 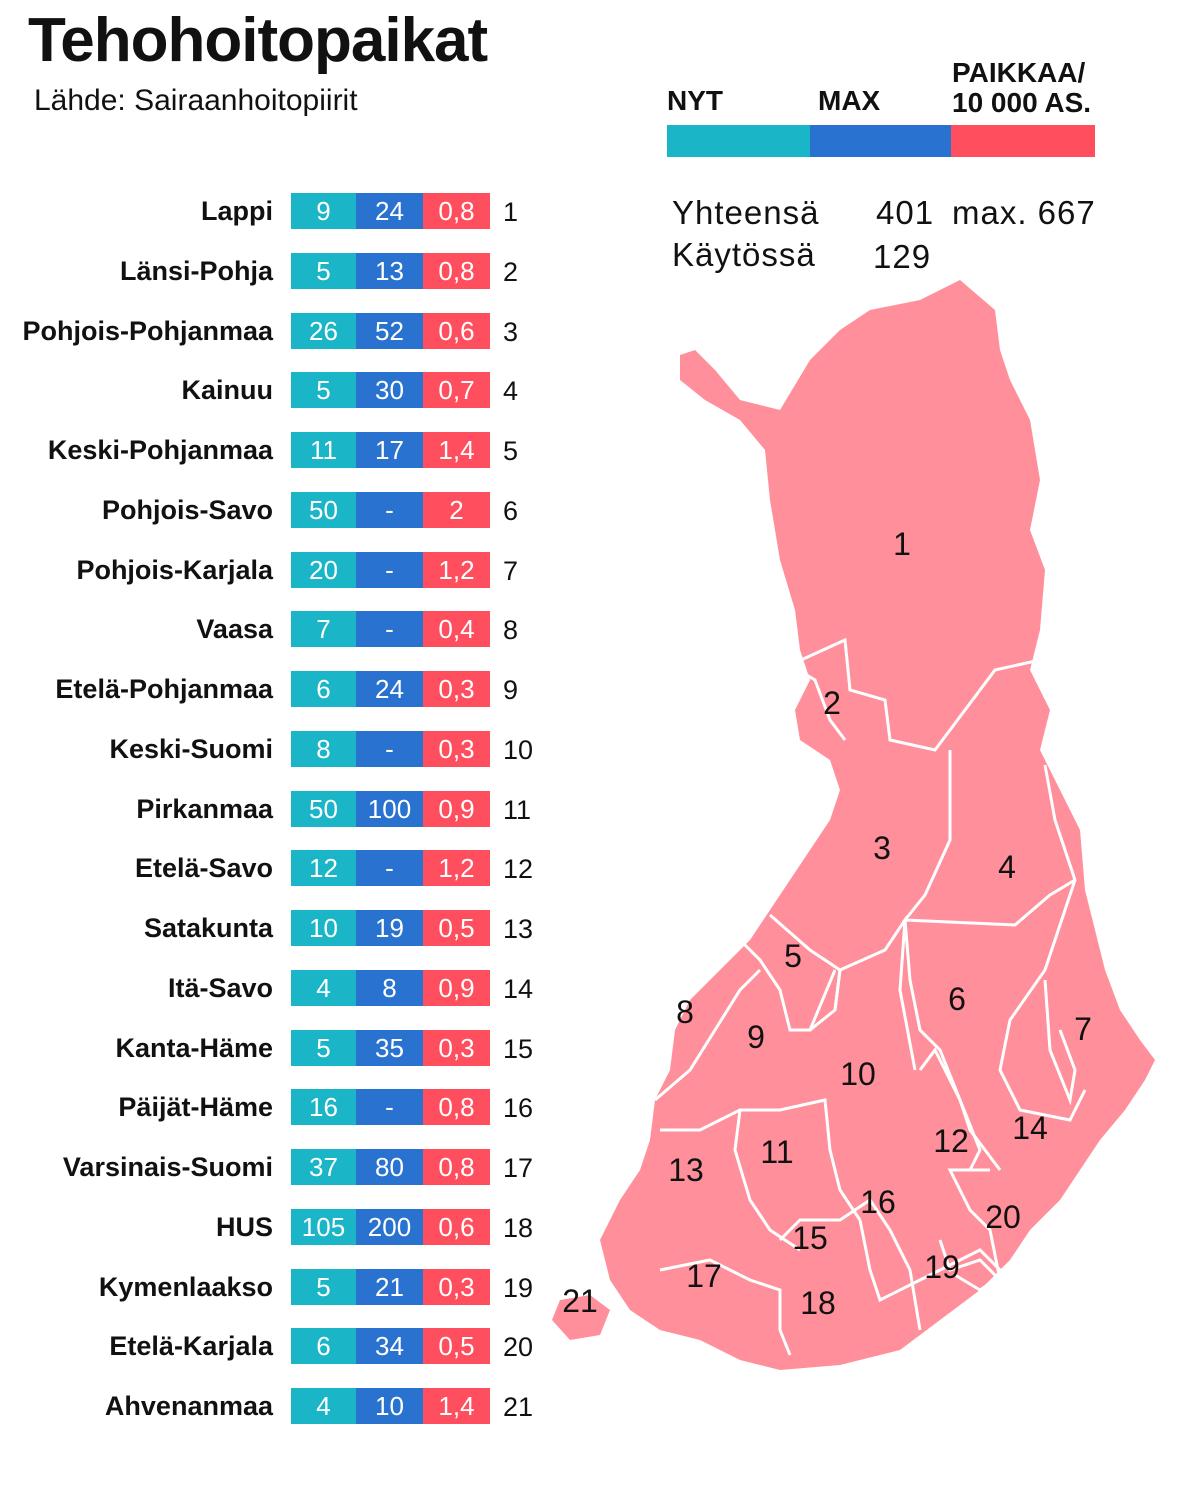 I want to click on district-name: Pohjois-Pohjanmaa, so click(x=147, y=330).